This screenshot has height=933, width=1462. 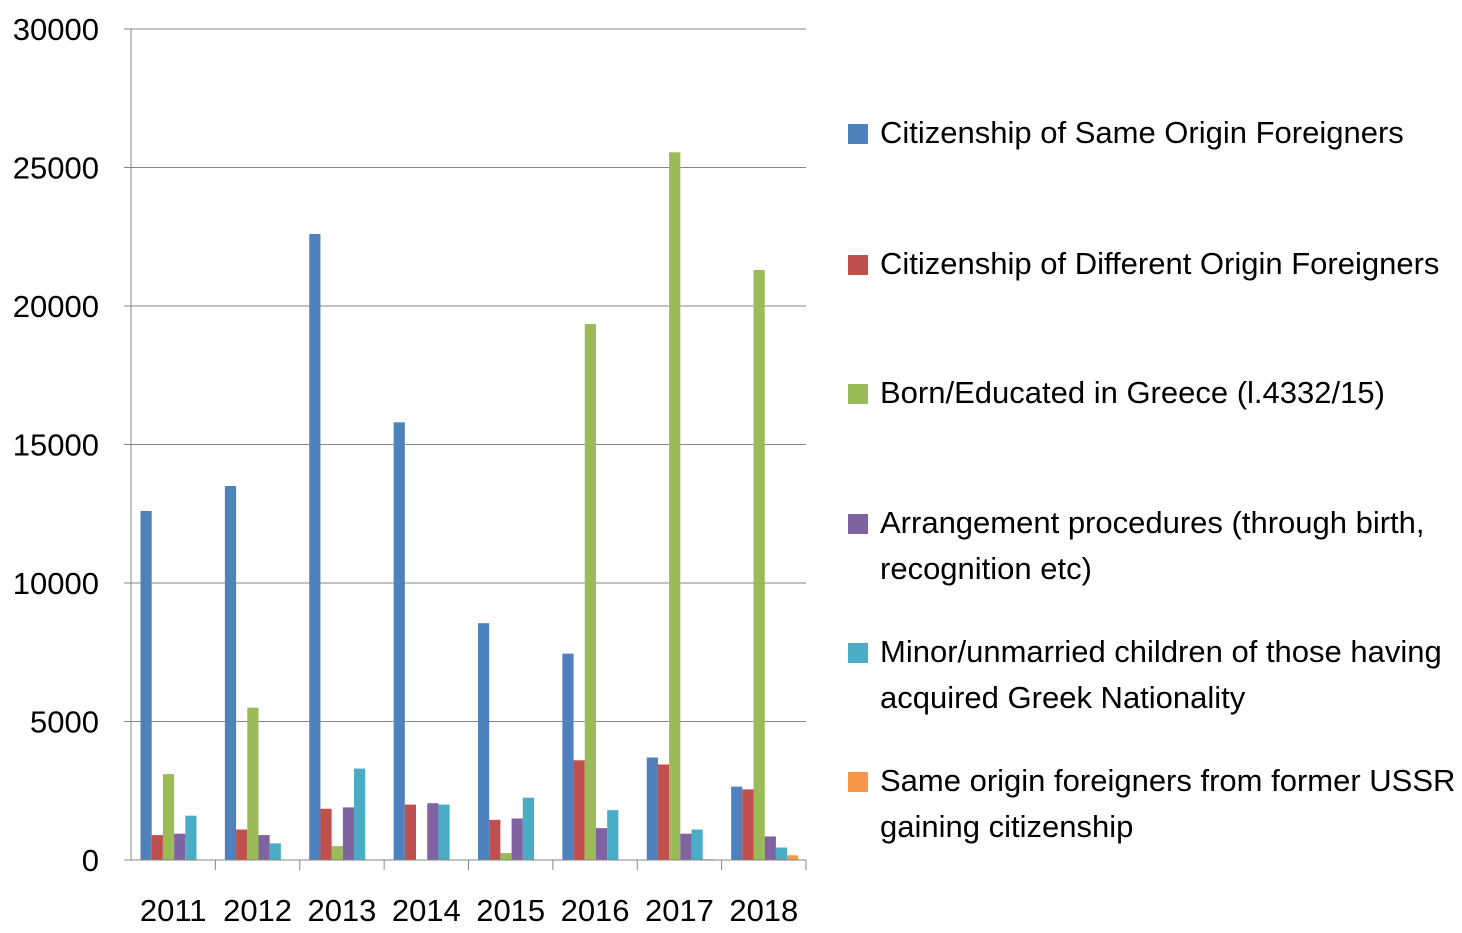 I want to click on x-tick-label: 2017, so click(x=679, y=910).